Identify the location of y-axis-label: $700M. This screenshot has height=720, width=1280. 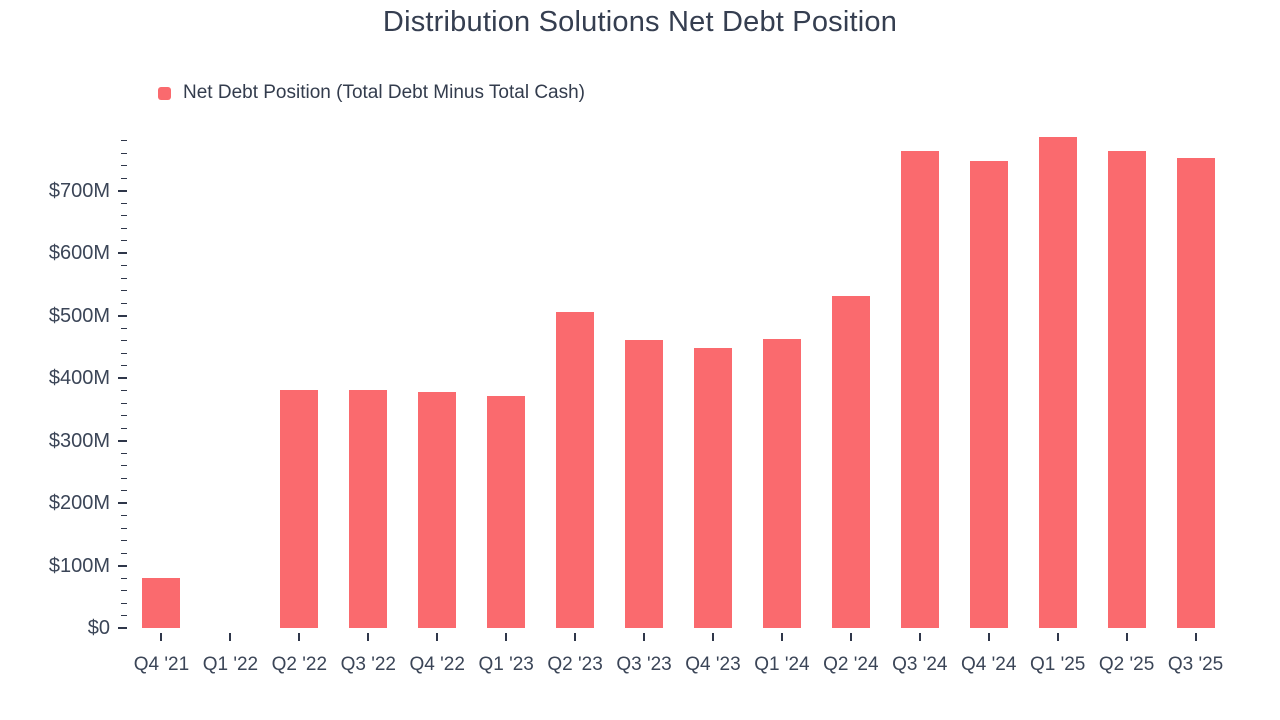
(79, 190).